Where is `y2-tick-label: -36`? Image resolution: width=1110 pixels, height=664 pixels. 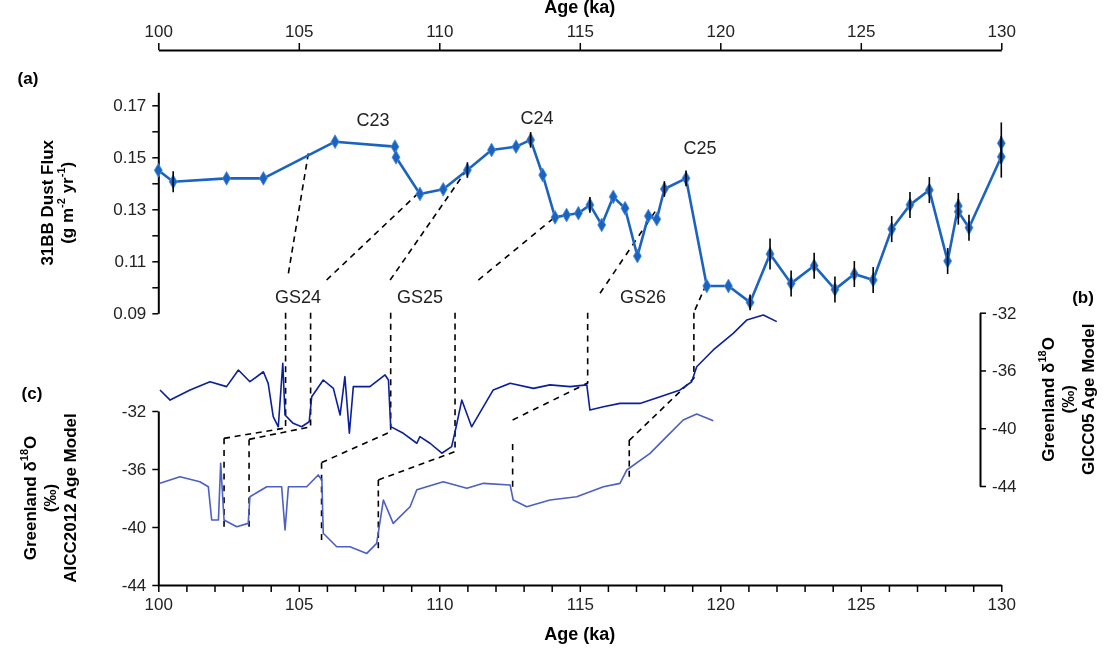 y2-tick-label: -36 is located at coordinates (1004, 371).